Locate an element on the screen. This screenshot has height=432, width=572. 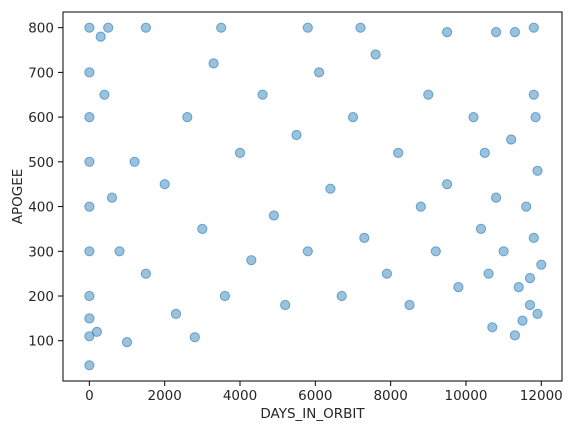
x-axis-ticks: 0 2000 4000 6000 8000 10000 12000 is located at coordinates (324, 392).